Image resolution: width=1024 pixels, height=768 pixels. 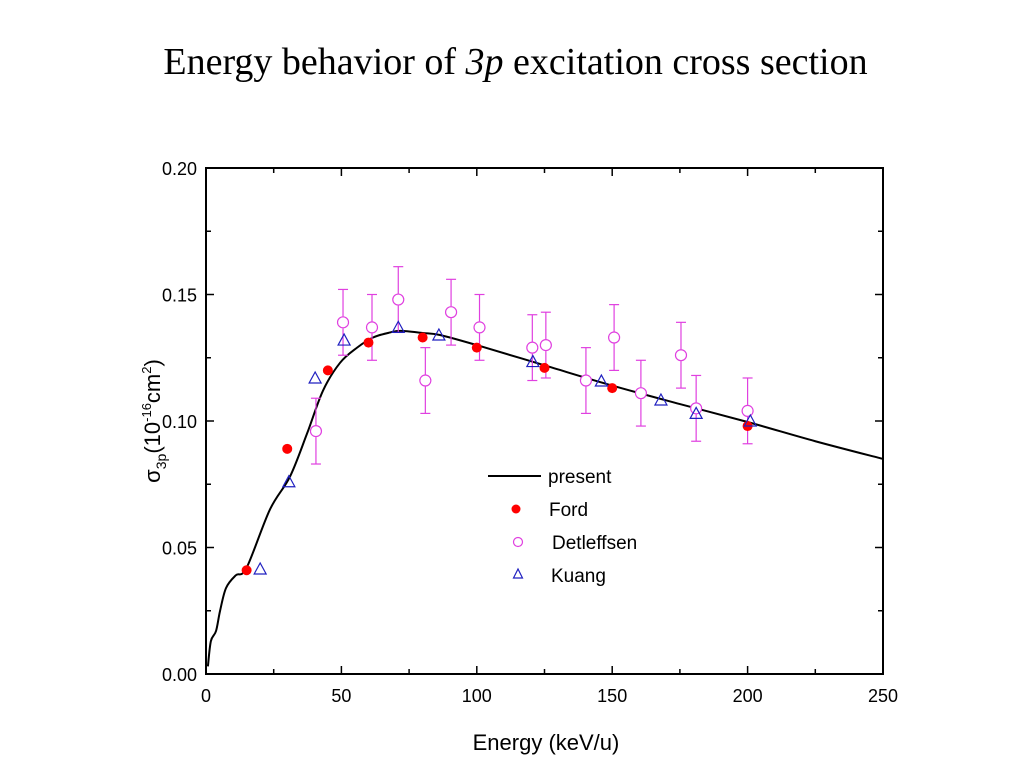 I want to click on legend-marker-detleffsen, so click(x=518, y=542).